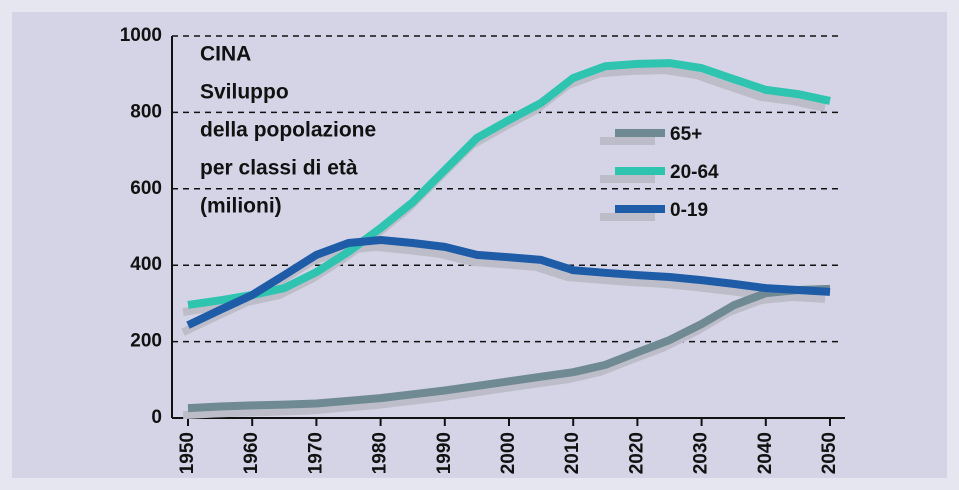 This screenshot has width=959, height=490. Describe the element at coordinates (508, 453) in the screenshot. I see `x-tick-label: 2000` at that location.